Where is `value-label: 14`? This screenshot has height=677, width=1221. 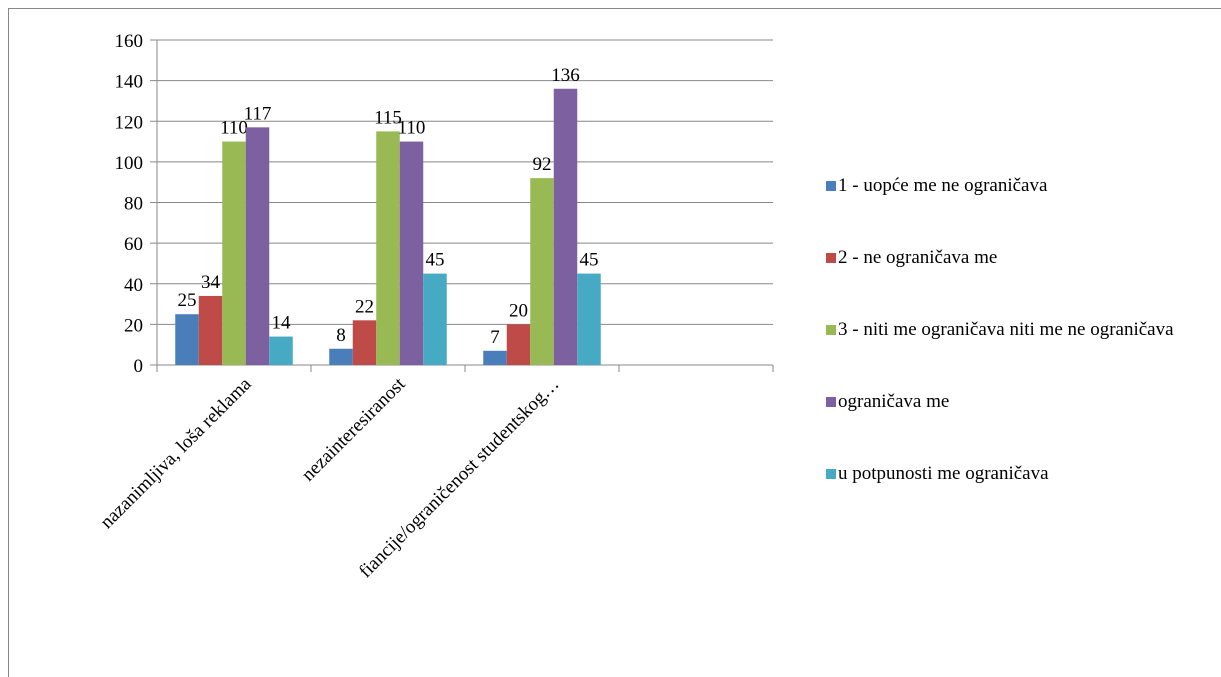
value-label: 14 is located at coordinates (282, 323).